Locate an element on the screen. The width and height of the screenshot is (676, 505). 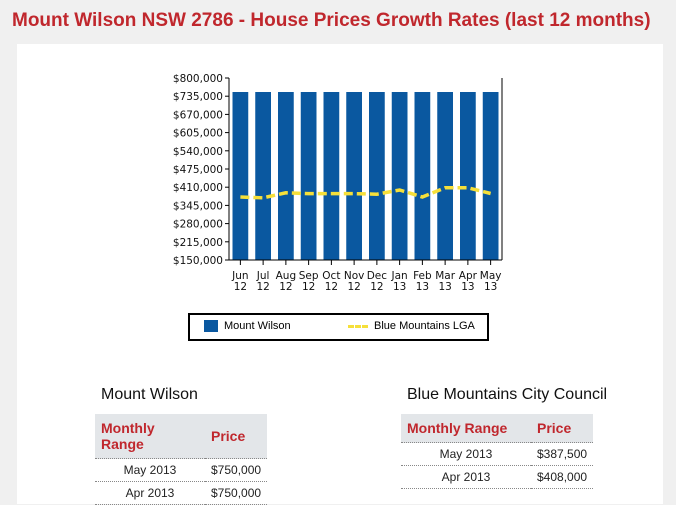
chart-legend: Mount Wilson Blue Mountains LGA is located at coordinates (338, 327).